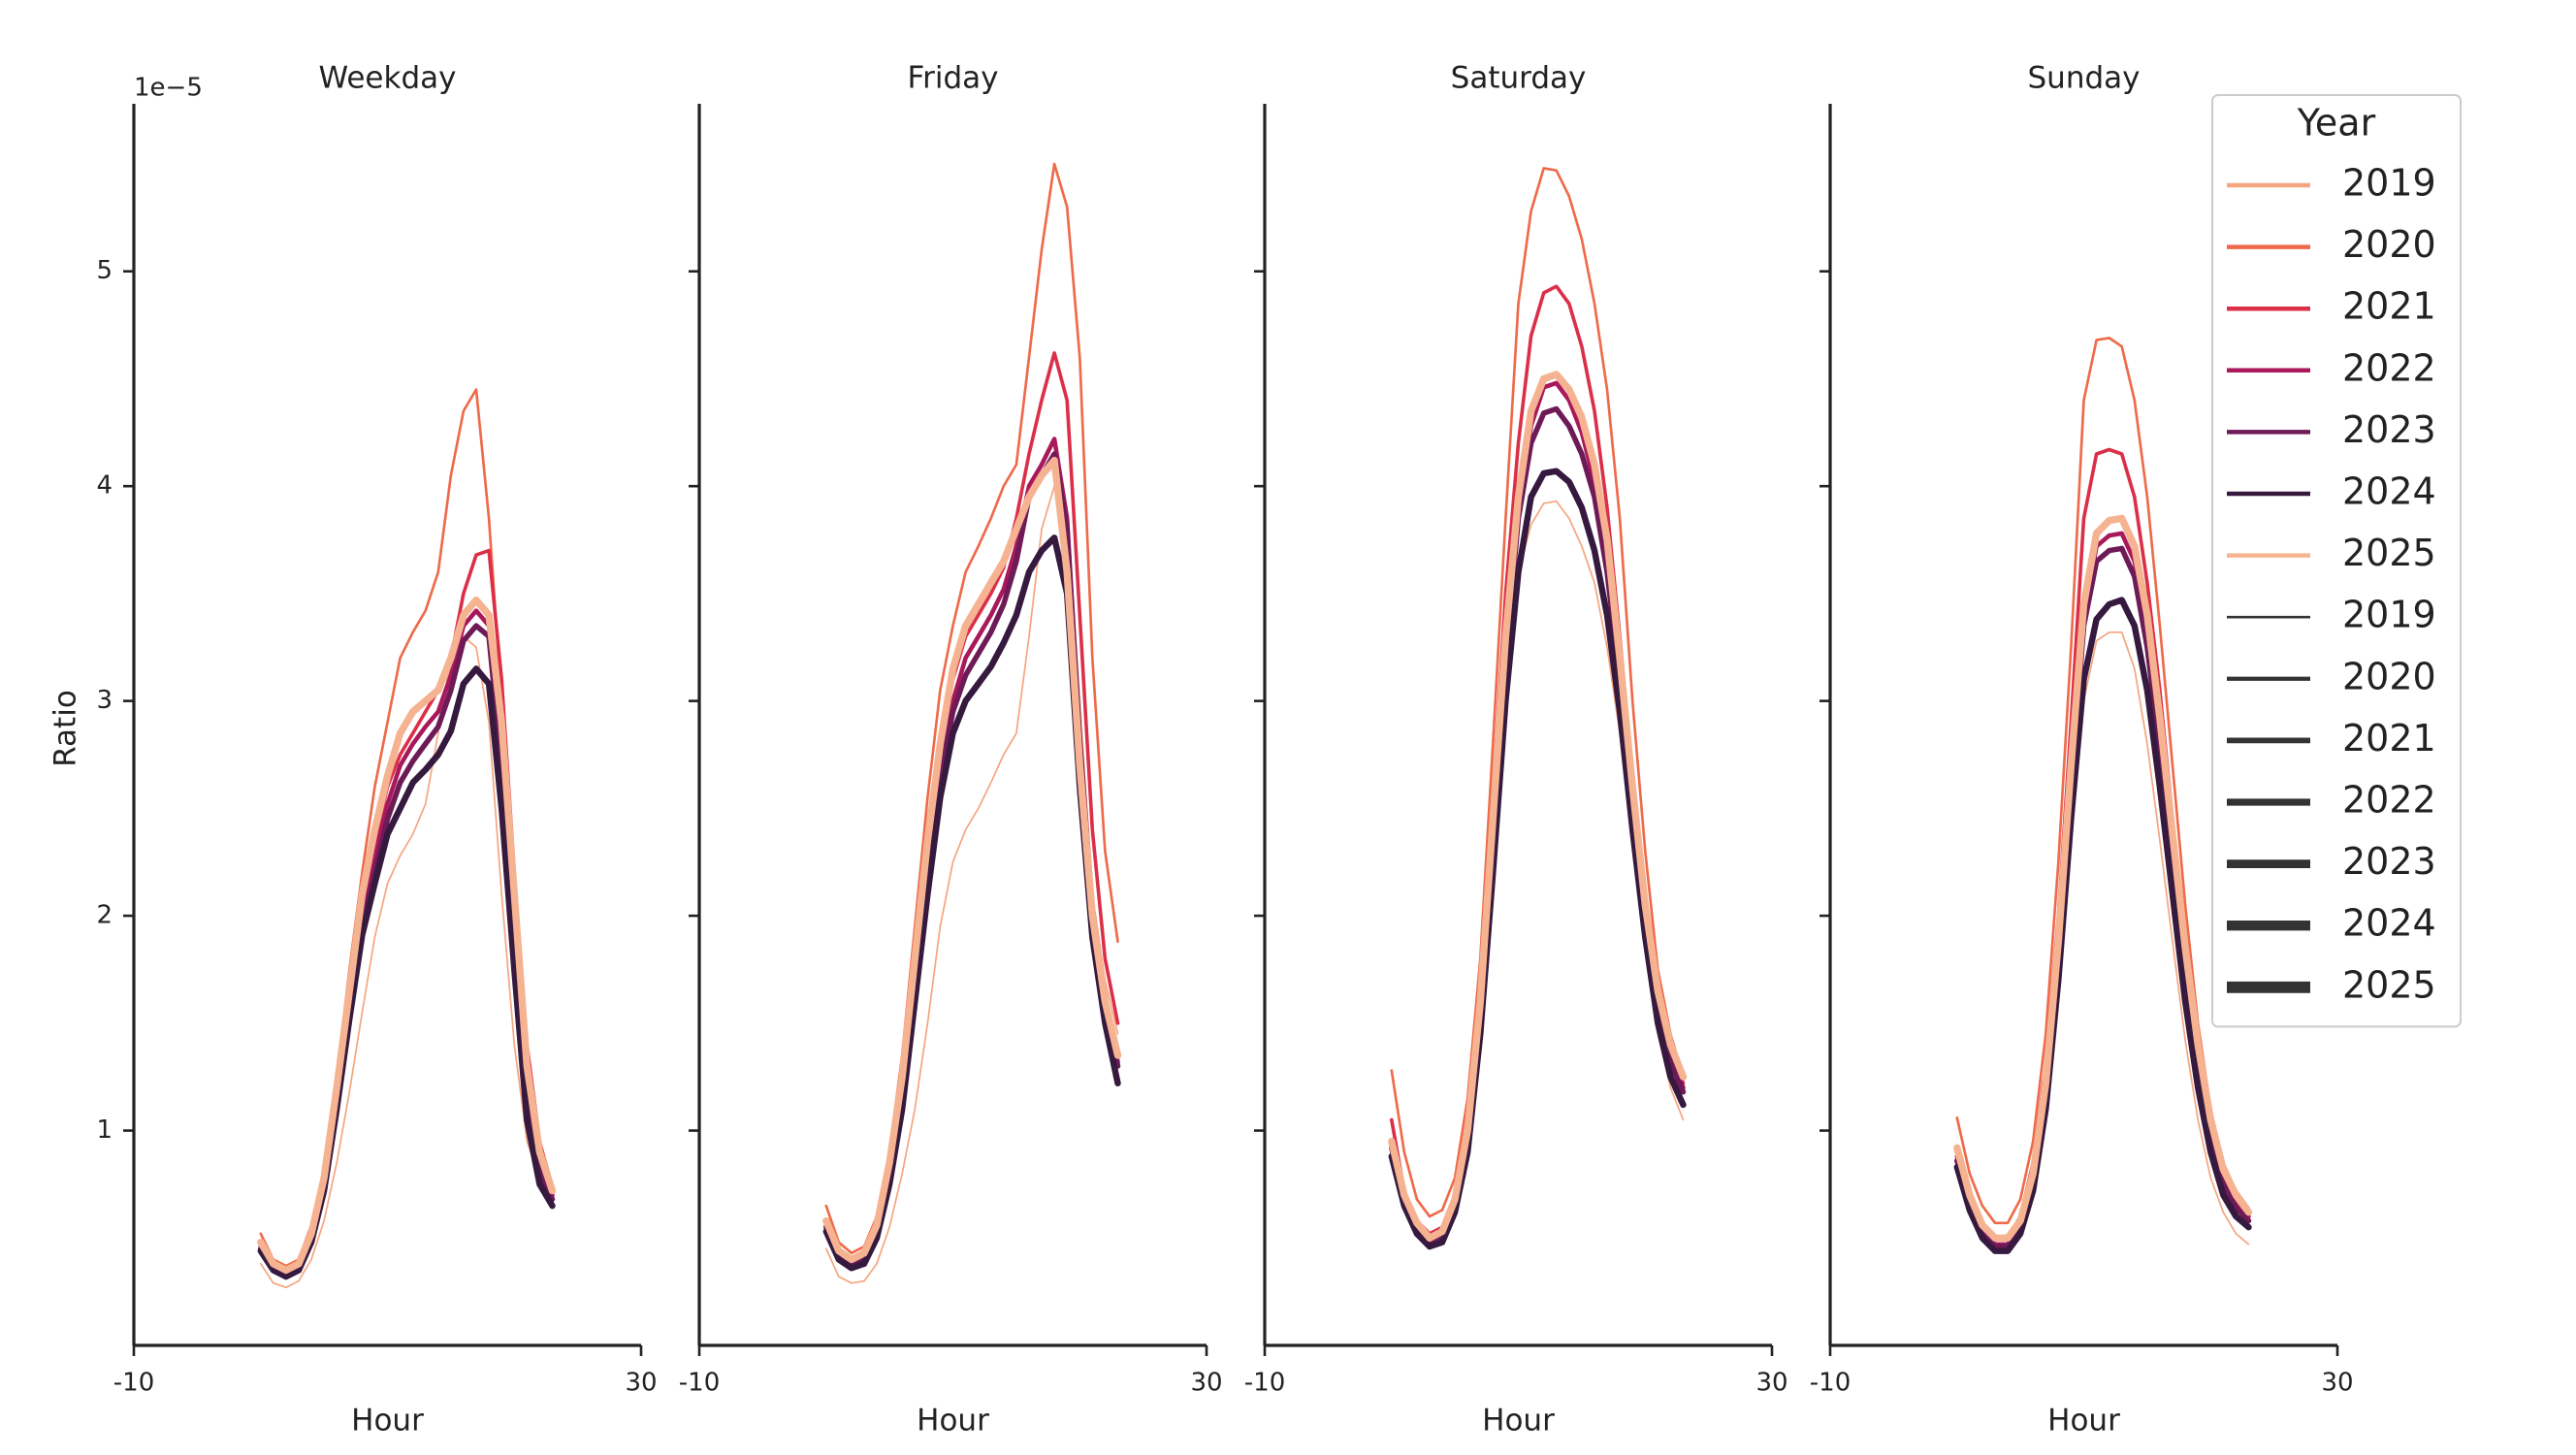 The image size is (2576, 1455). What do you see at coordinates (104, 915) in the screenshot?
I see `y-tick-label: 2` at bounding box center [104, 915].